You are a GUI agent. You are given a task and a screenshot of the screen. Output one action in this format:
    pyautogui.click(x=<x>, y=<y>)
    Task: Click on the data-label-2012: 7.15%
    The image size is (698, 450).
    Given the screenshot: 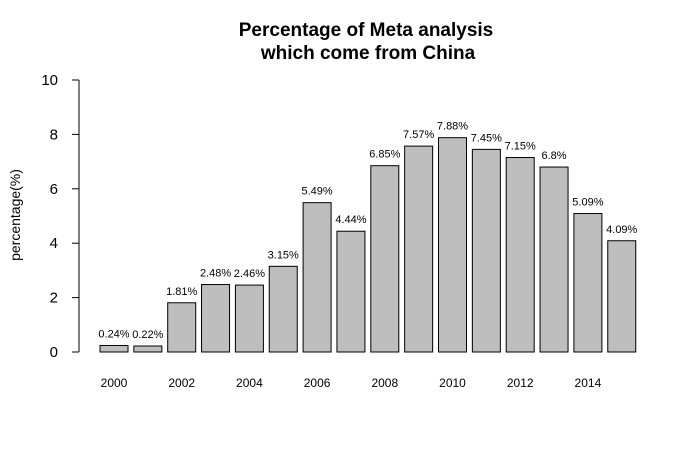 What is the action you would take?
    pyautogui.click(x=520, y=147)
    